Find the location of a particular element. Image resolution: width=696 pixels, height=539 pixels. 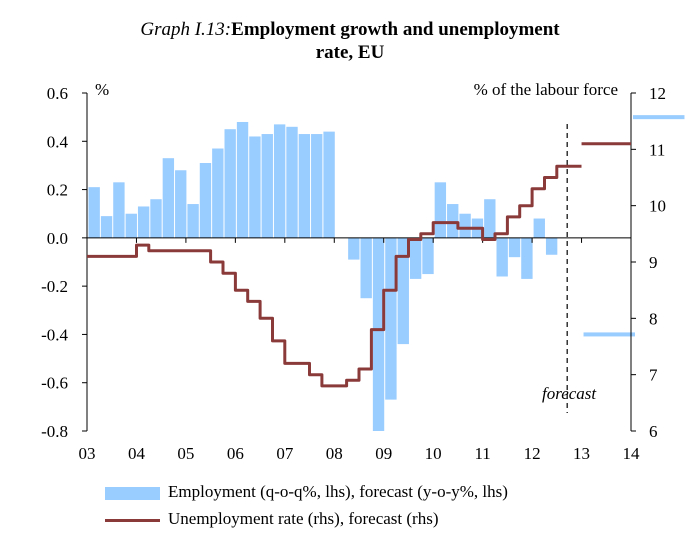

forecast-label: forecast is located at coordinates (569, 393).